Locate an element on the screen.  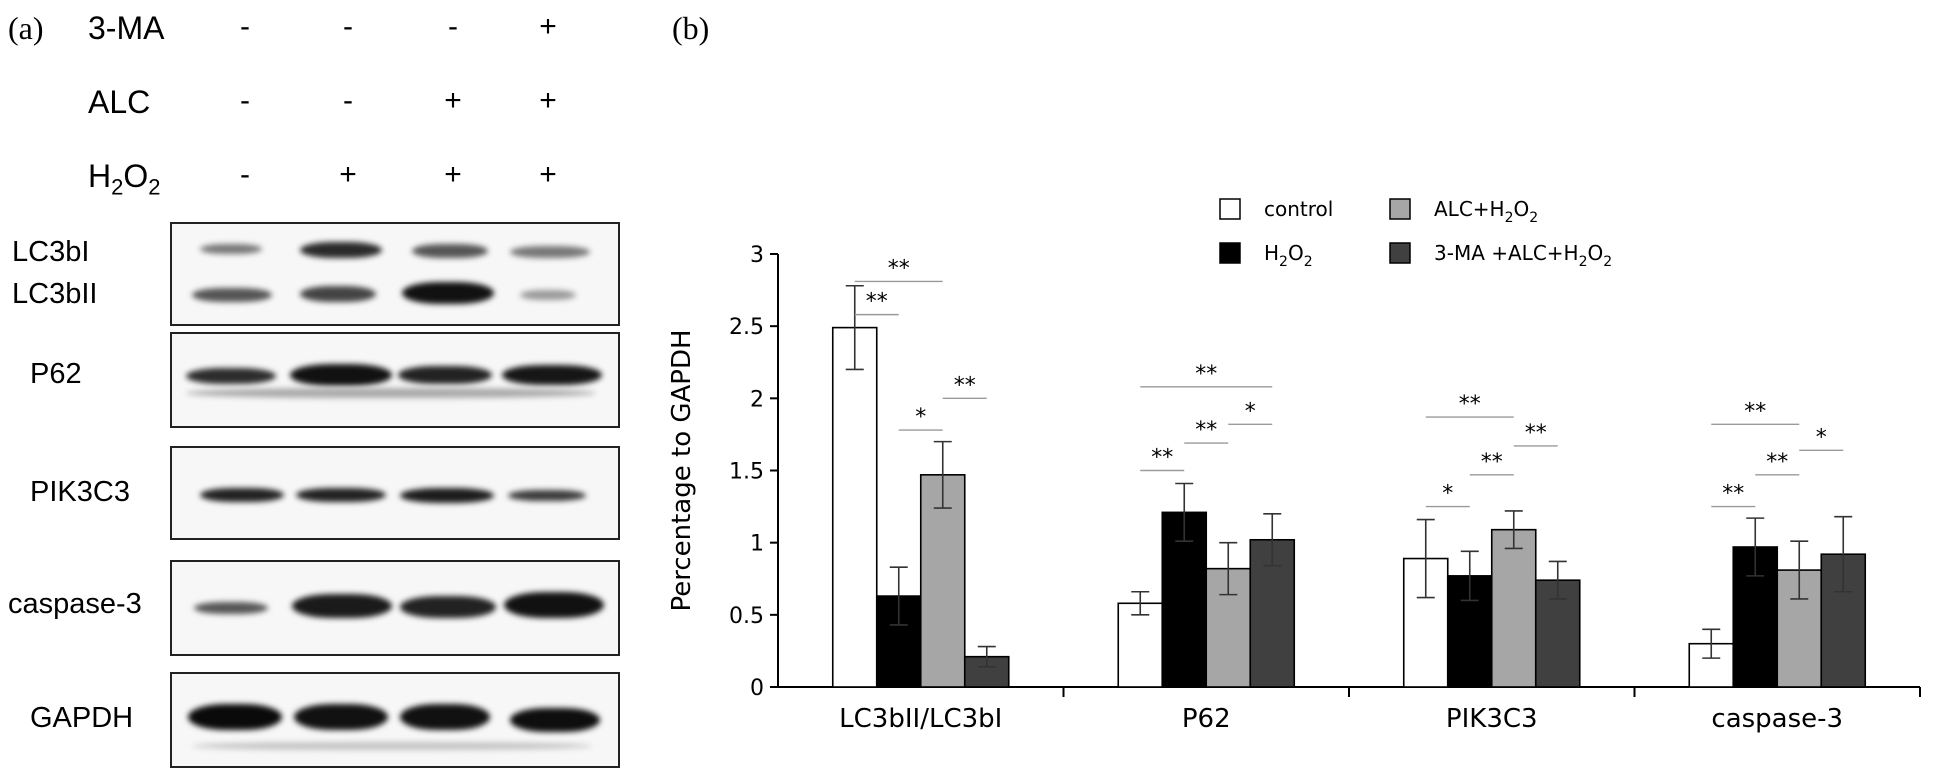
blot-lc3b is located at coordinates (395, 274).